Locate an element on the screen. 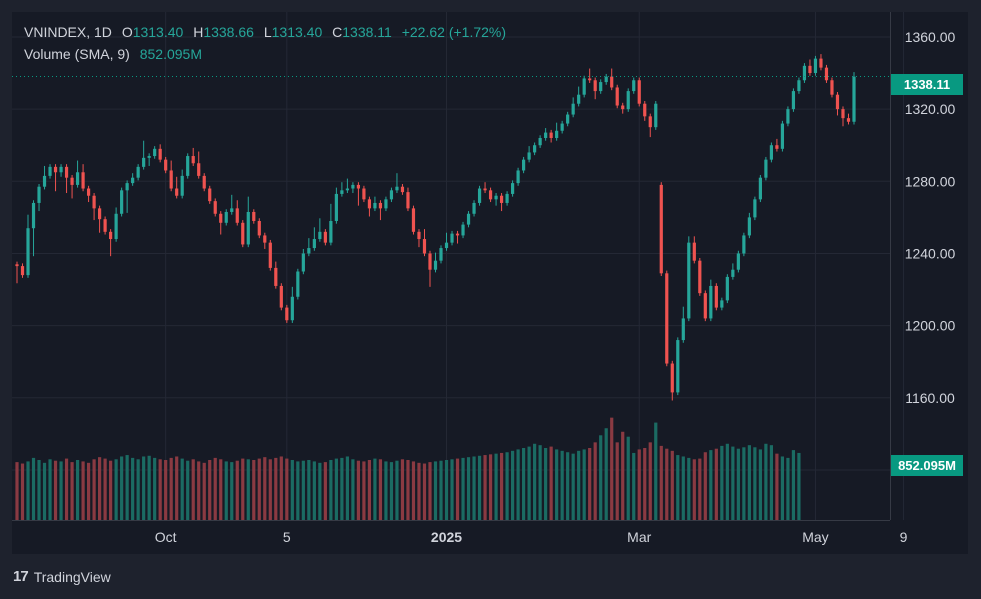 The width and height of the screenshot is (981, 599). high-label: H is located at coordinates (198, 32).